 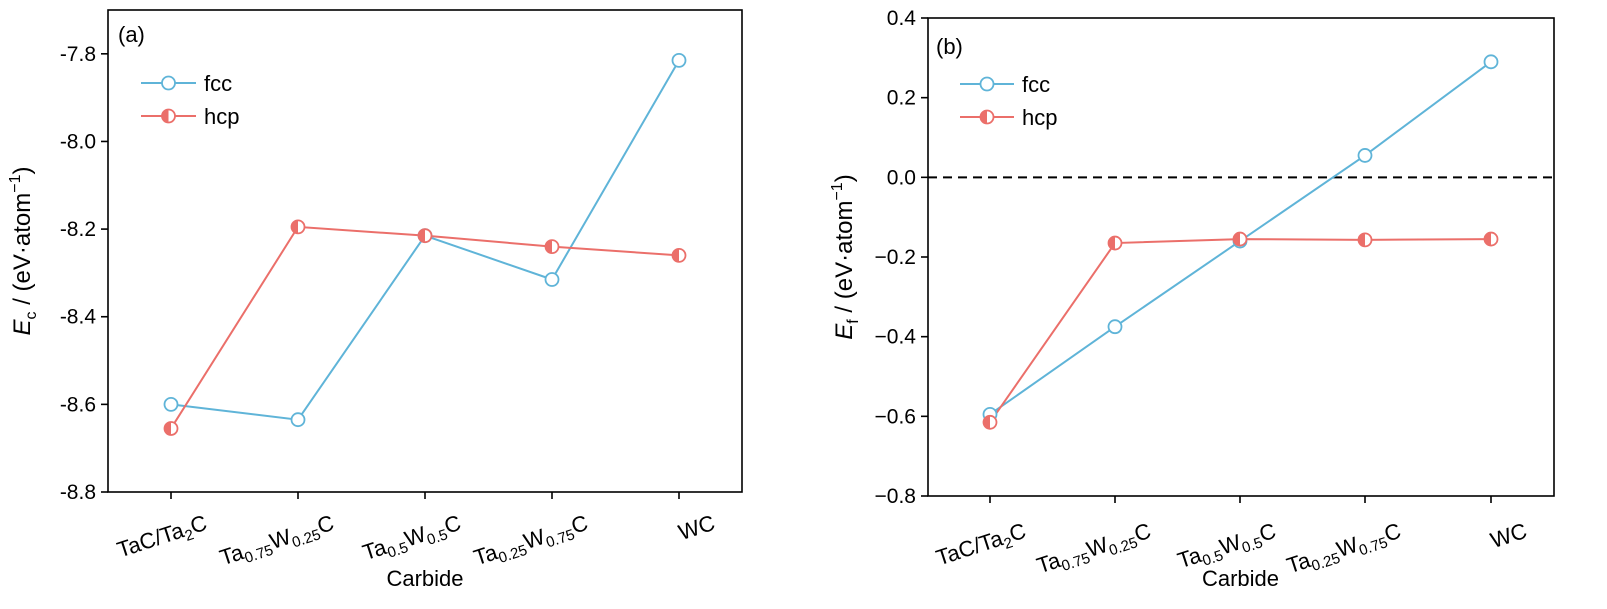 What do you see at coordinates (78, 54) in the screenshot?
I see `y-tick-label: -7.8` at bounding box center [78, 54].